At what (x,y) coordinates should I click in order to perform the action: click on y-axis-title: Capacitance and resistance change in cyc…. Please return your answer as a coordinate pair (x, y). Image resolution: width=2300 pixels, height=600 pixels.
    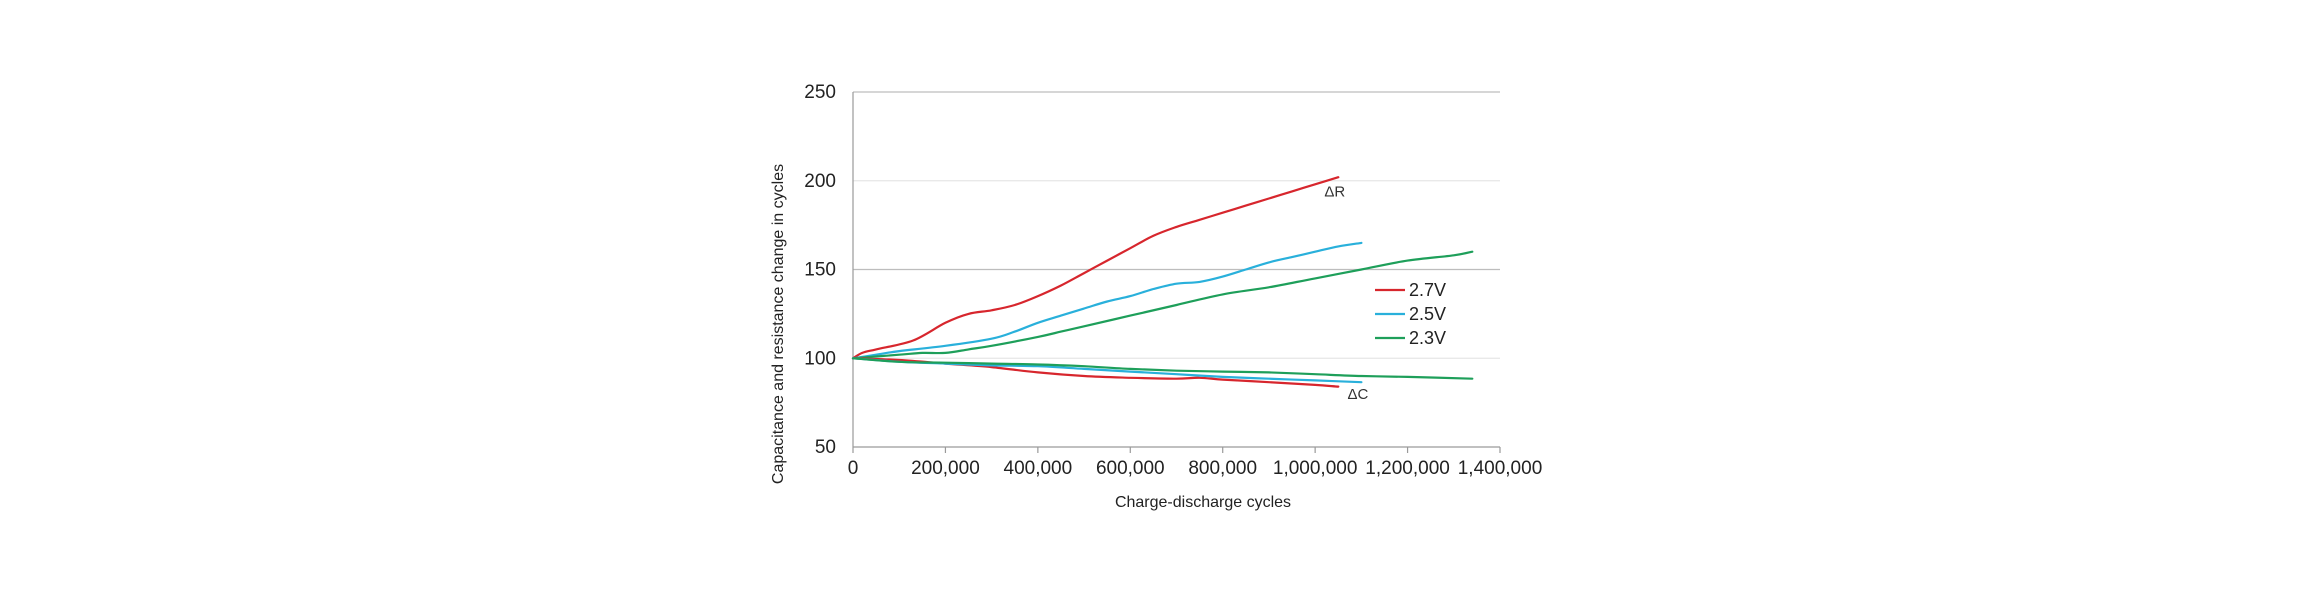
    Looking at the image, I should click on (778, 324).